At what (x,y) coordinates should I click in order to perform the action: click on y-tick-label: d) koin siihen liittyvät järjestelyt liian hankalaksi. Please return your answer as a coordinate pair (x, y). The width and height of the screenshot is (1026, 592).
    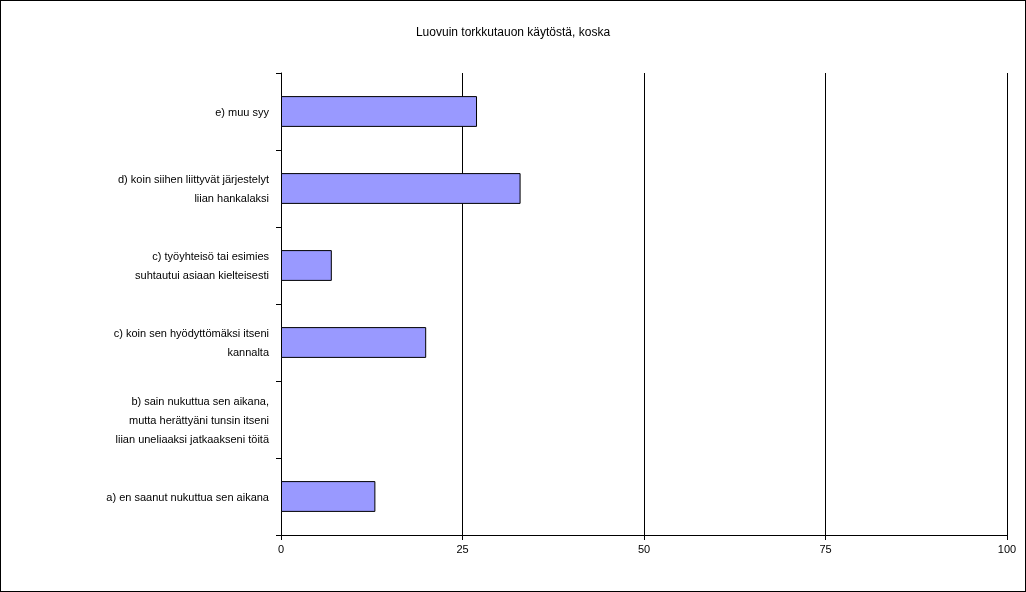
    Looking at the image, I should click on (193, 188).